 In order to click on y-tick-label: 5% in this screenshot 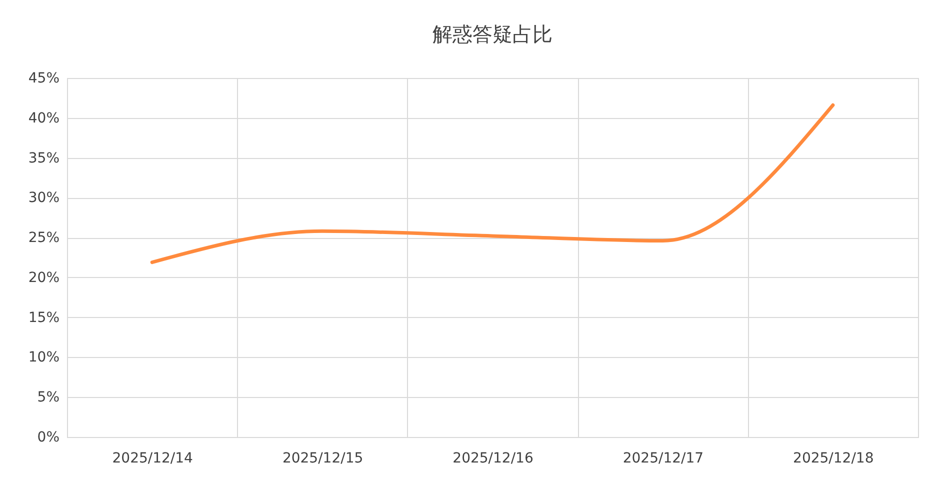, I will do `click(48, 398)`.